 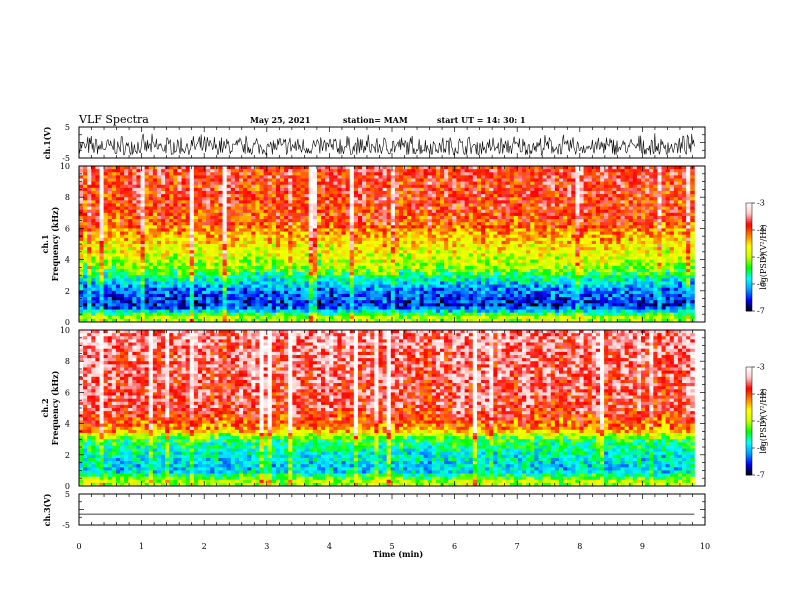 I want to click on ch1-voltage-trace, so click(x=386, y=144).